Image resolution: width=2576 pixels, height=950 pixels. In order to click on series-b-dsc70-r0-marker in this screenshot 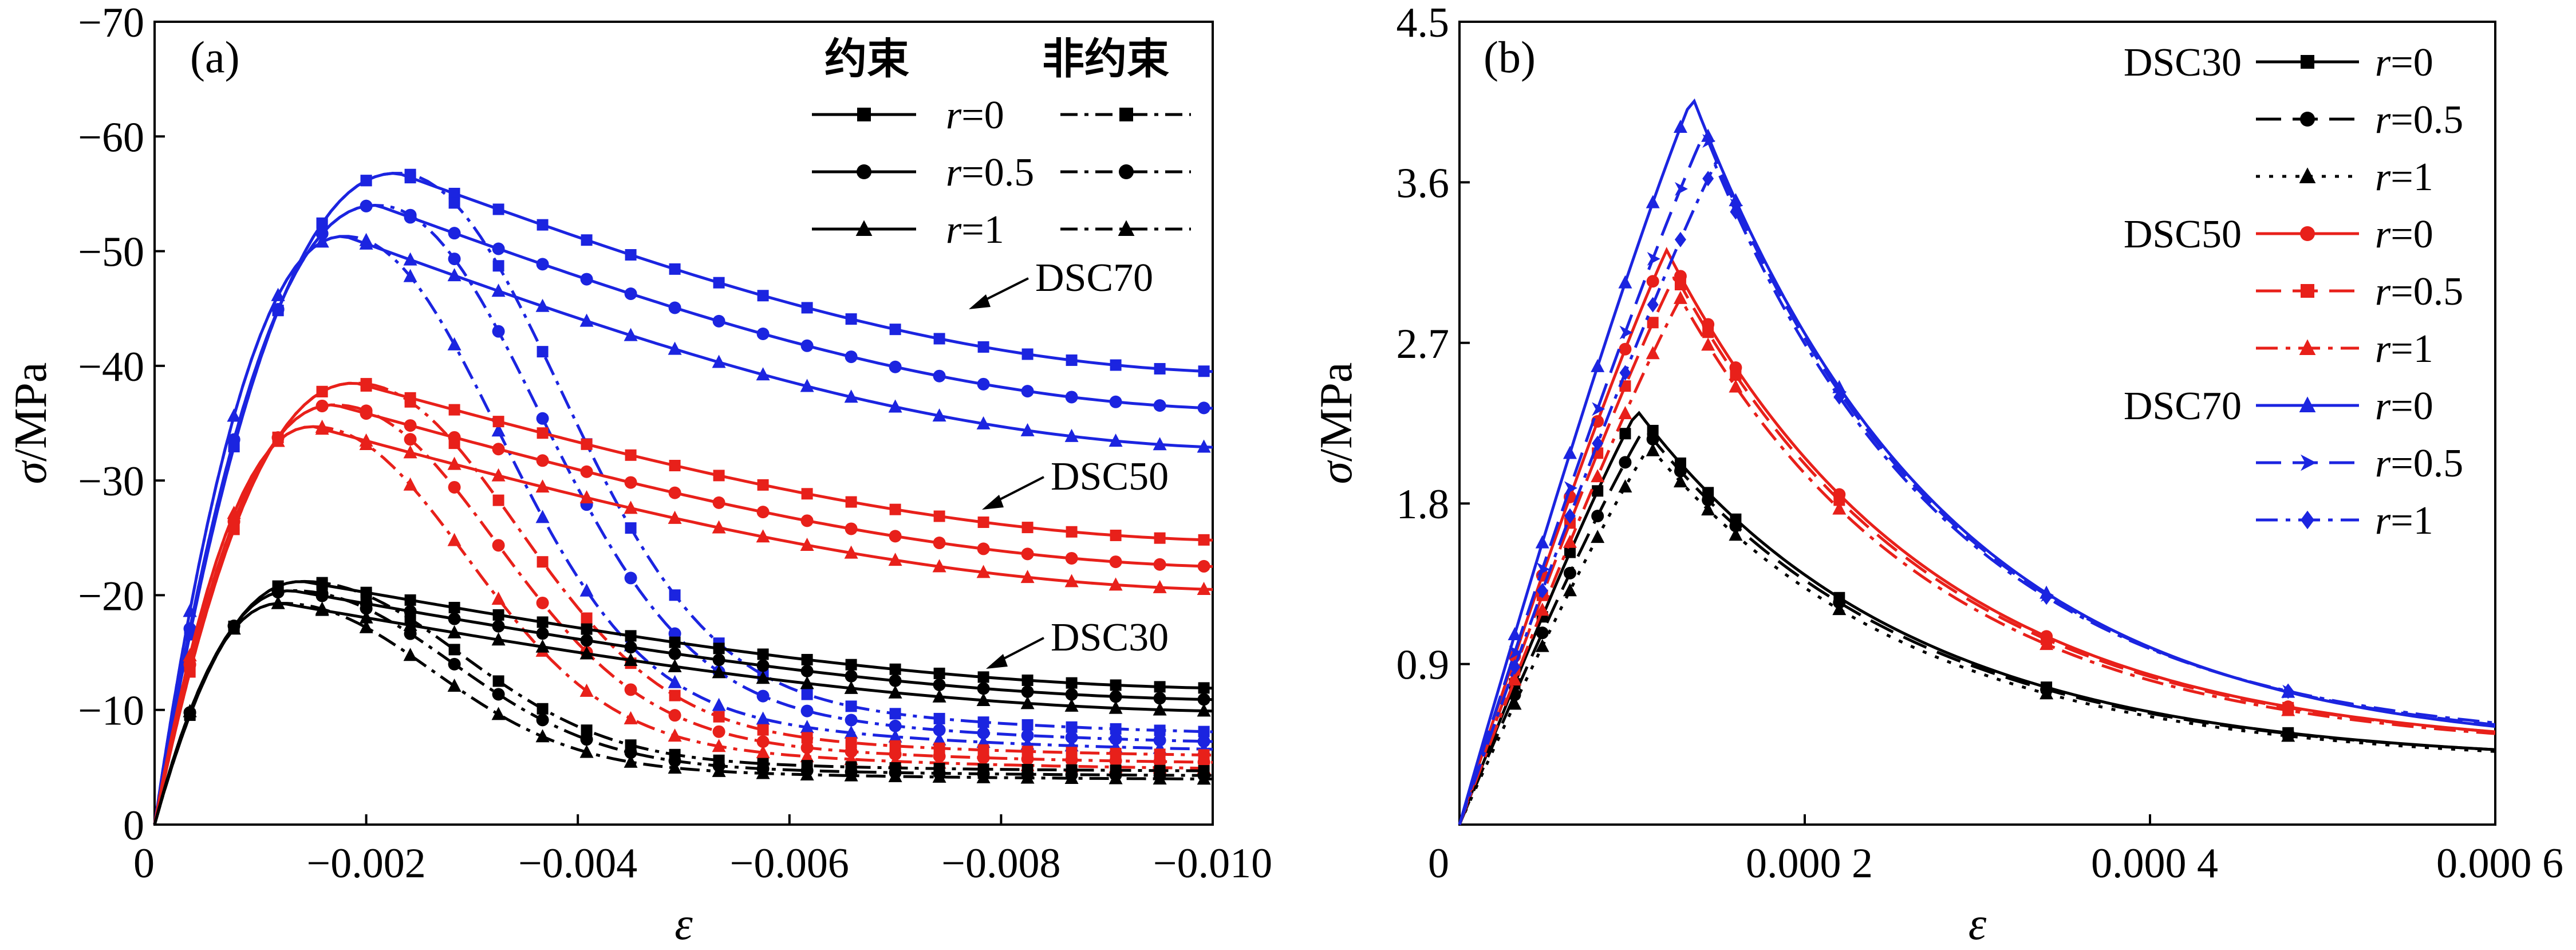, I will do `click(1542, 542)`.